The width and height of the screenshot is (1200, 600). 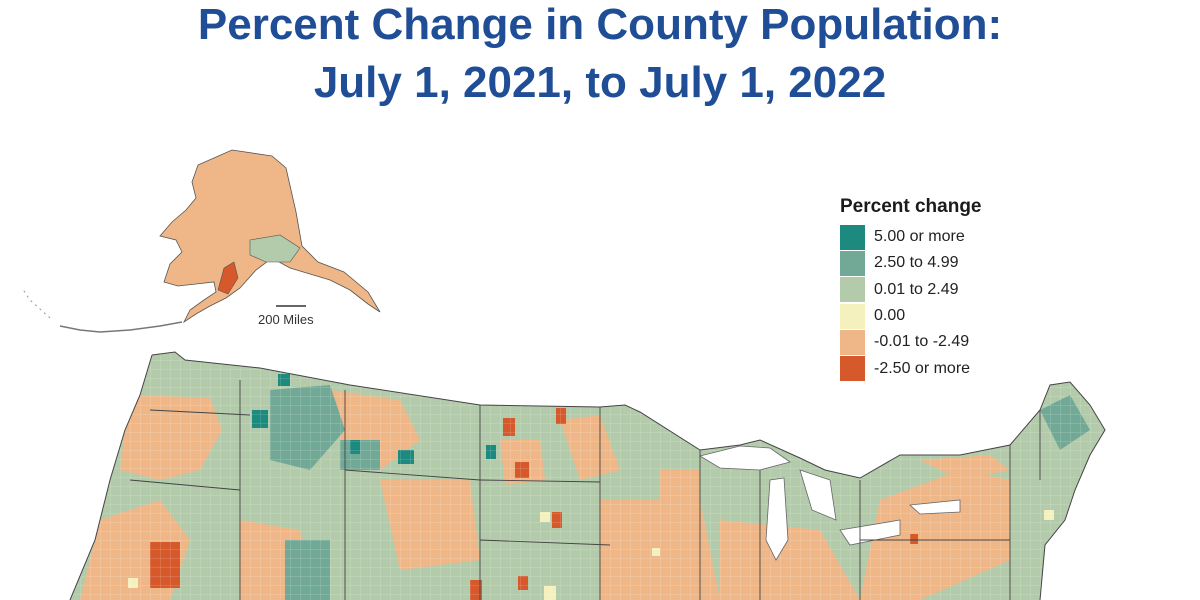 I want to click on alaska-decline-region, so click(x=228, y=278).